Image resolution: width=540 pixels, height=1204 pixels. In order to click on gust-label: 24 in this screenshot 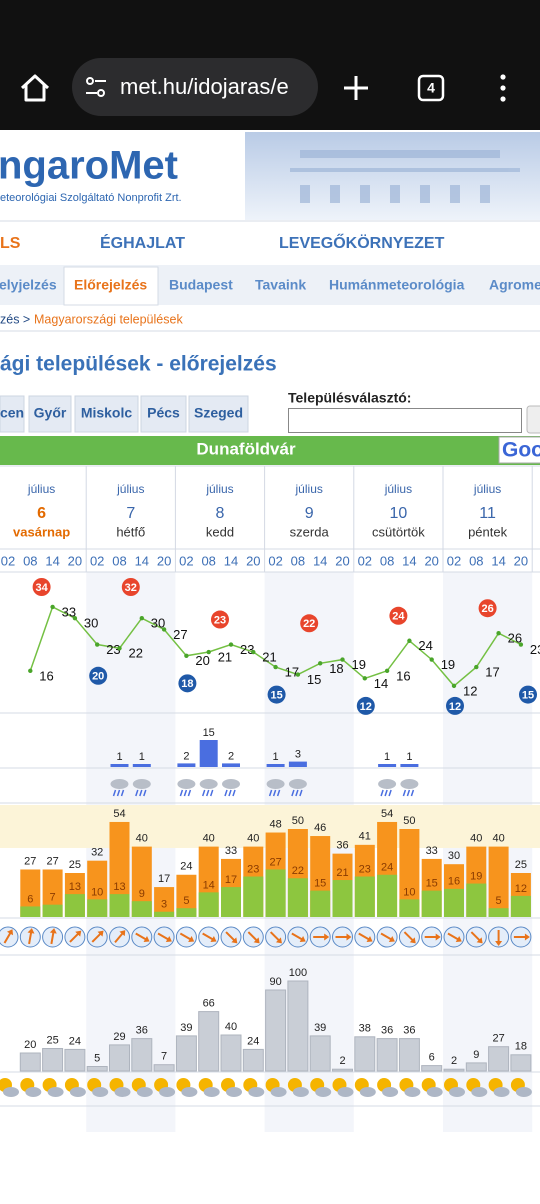, I will do `click(186, 867)`.